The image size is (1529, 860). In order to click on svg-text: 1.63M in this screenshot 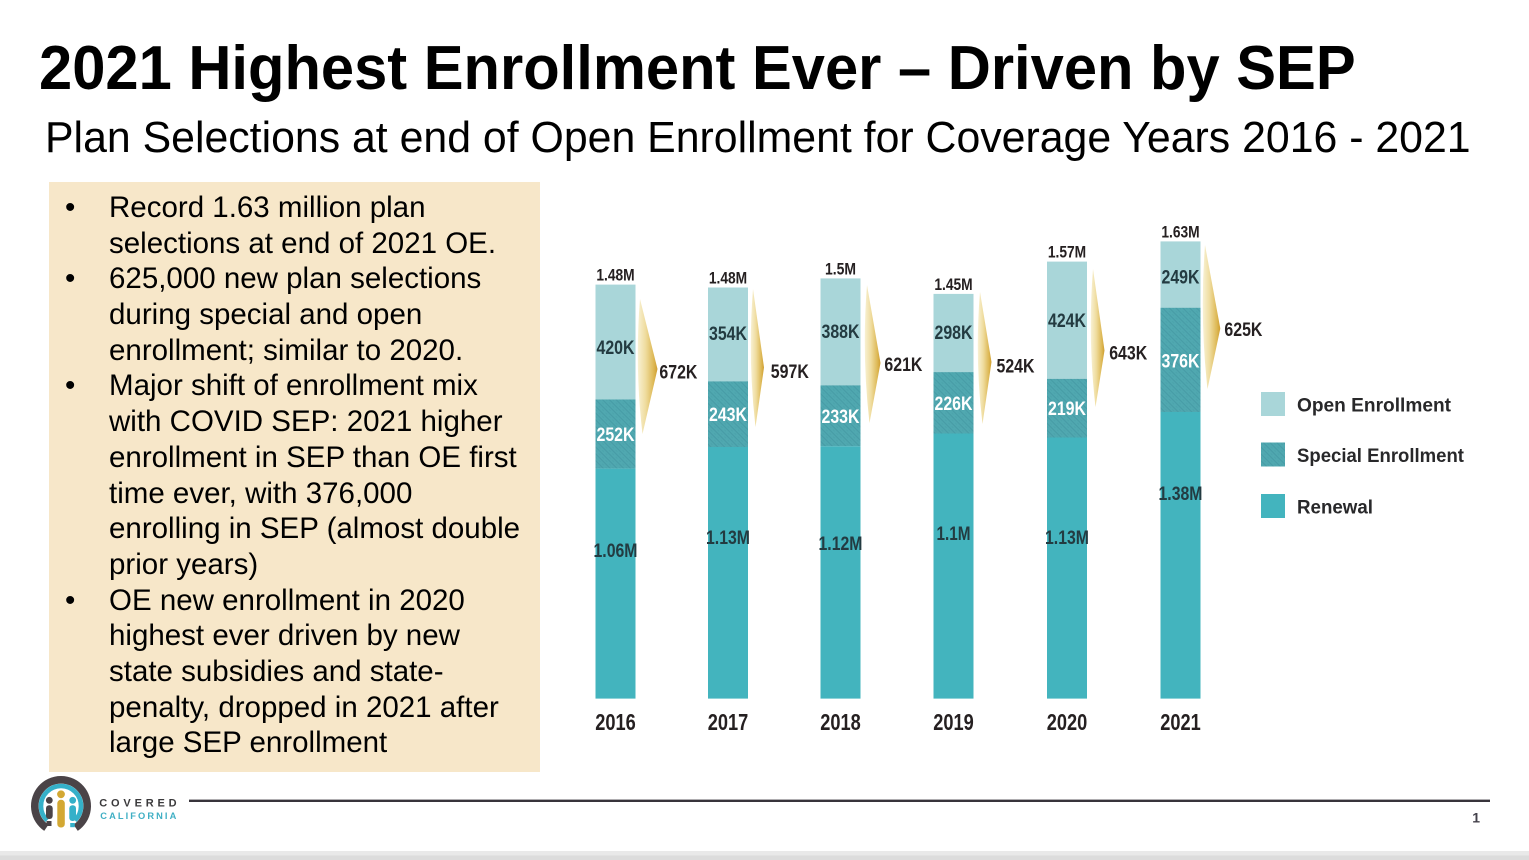, I will do `click(1180, 231)`.